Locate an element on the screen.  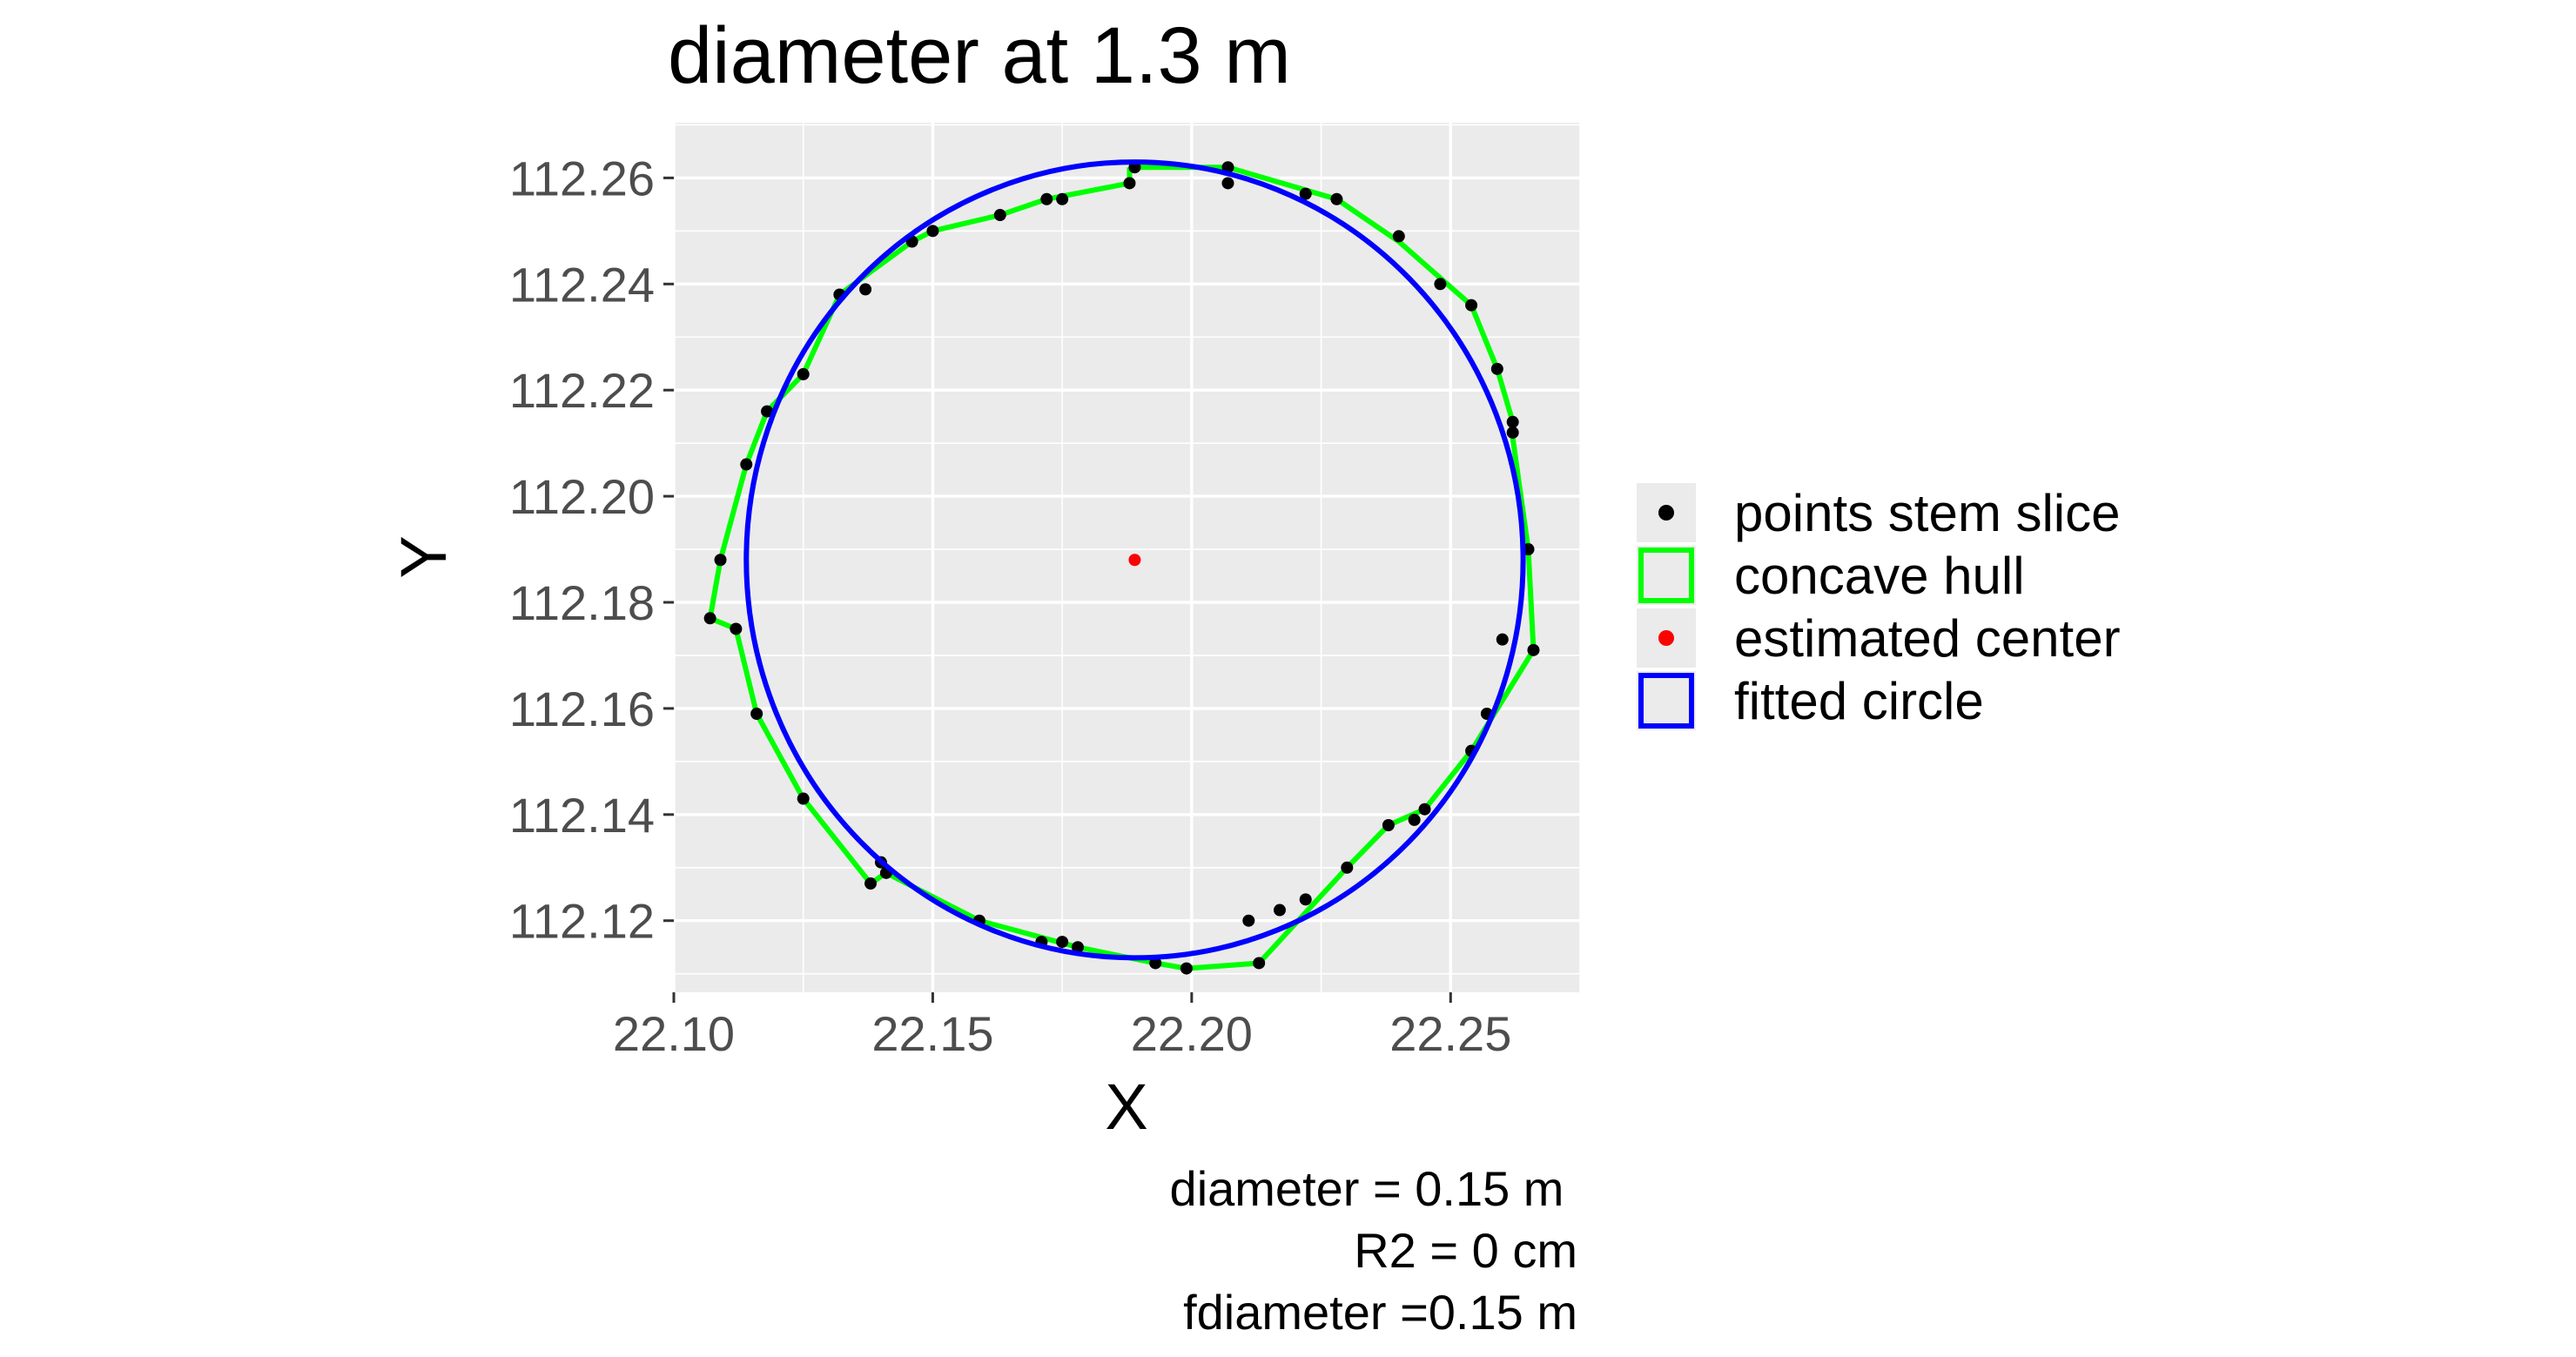
x-tick-label: 22.25 is located at coordinates (1450, 1033).